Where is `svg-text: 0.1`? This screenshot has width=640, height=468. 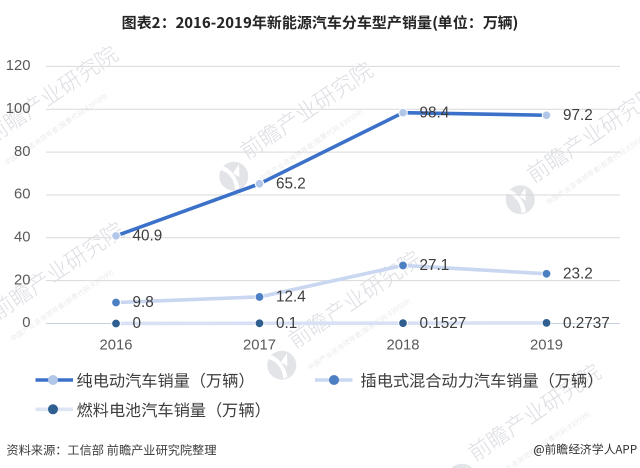
svg-text: 0.1 is located at coordinates (286, 323).